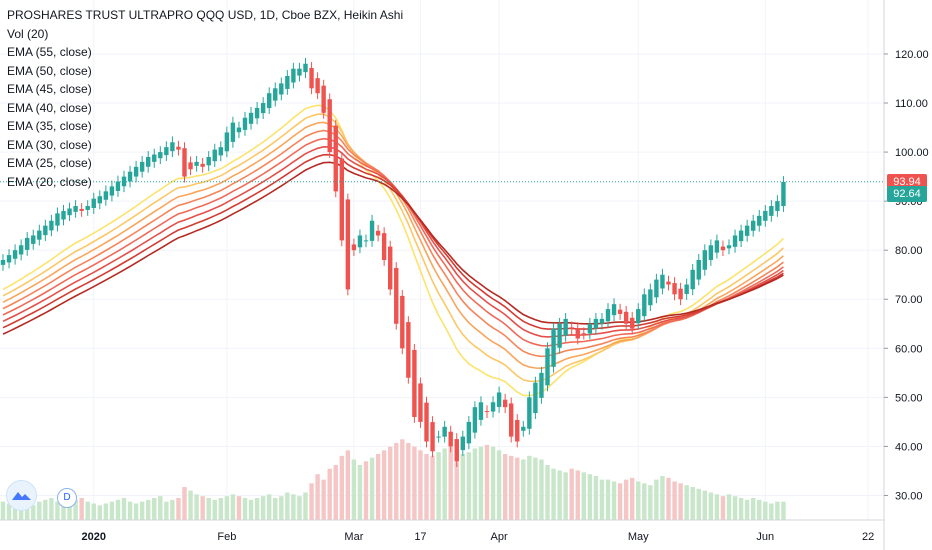 The width and height of the screenshot is (932, 550). Describe the element at coordinates (49, 181) in the screenshot. I see `legend-ema-20: EMA (20, close)` at that location.